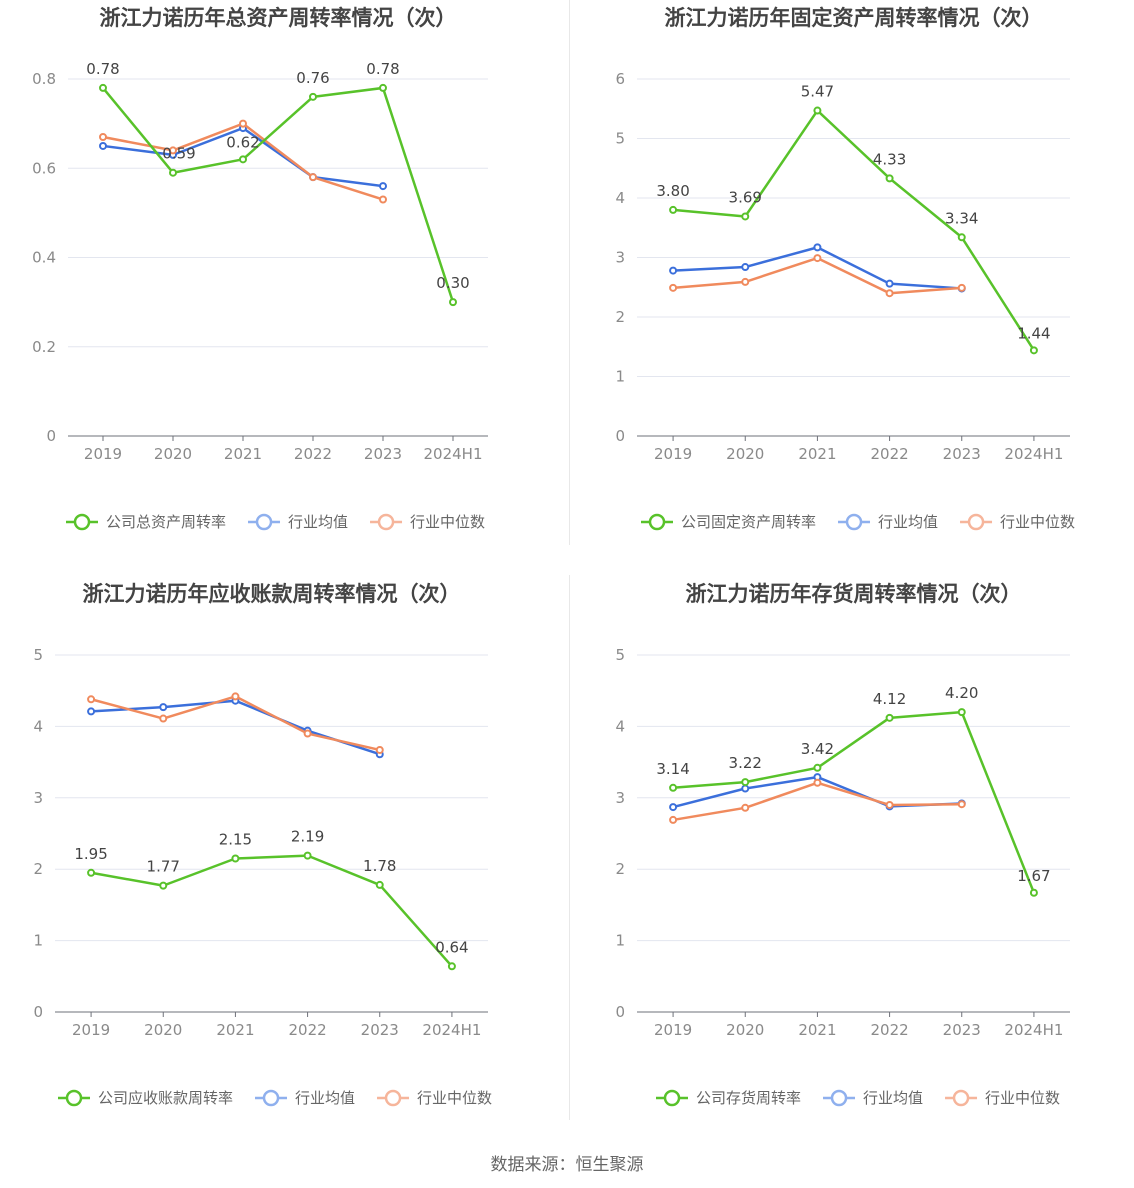  I want to click on legend-item-0: 公司应收账款周转率, so click(145, 1098).